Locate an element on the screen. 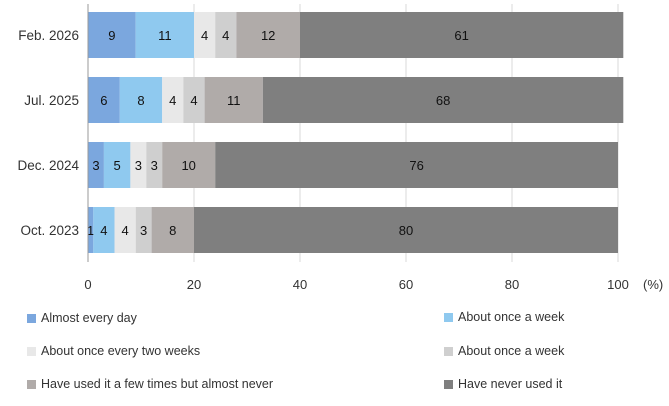 The height and width of the screenshot is (406, 669). data-label: 9 is located at coordinates (111, 35).